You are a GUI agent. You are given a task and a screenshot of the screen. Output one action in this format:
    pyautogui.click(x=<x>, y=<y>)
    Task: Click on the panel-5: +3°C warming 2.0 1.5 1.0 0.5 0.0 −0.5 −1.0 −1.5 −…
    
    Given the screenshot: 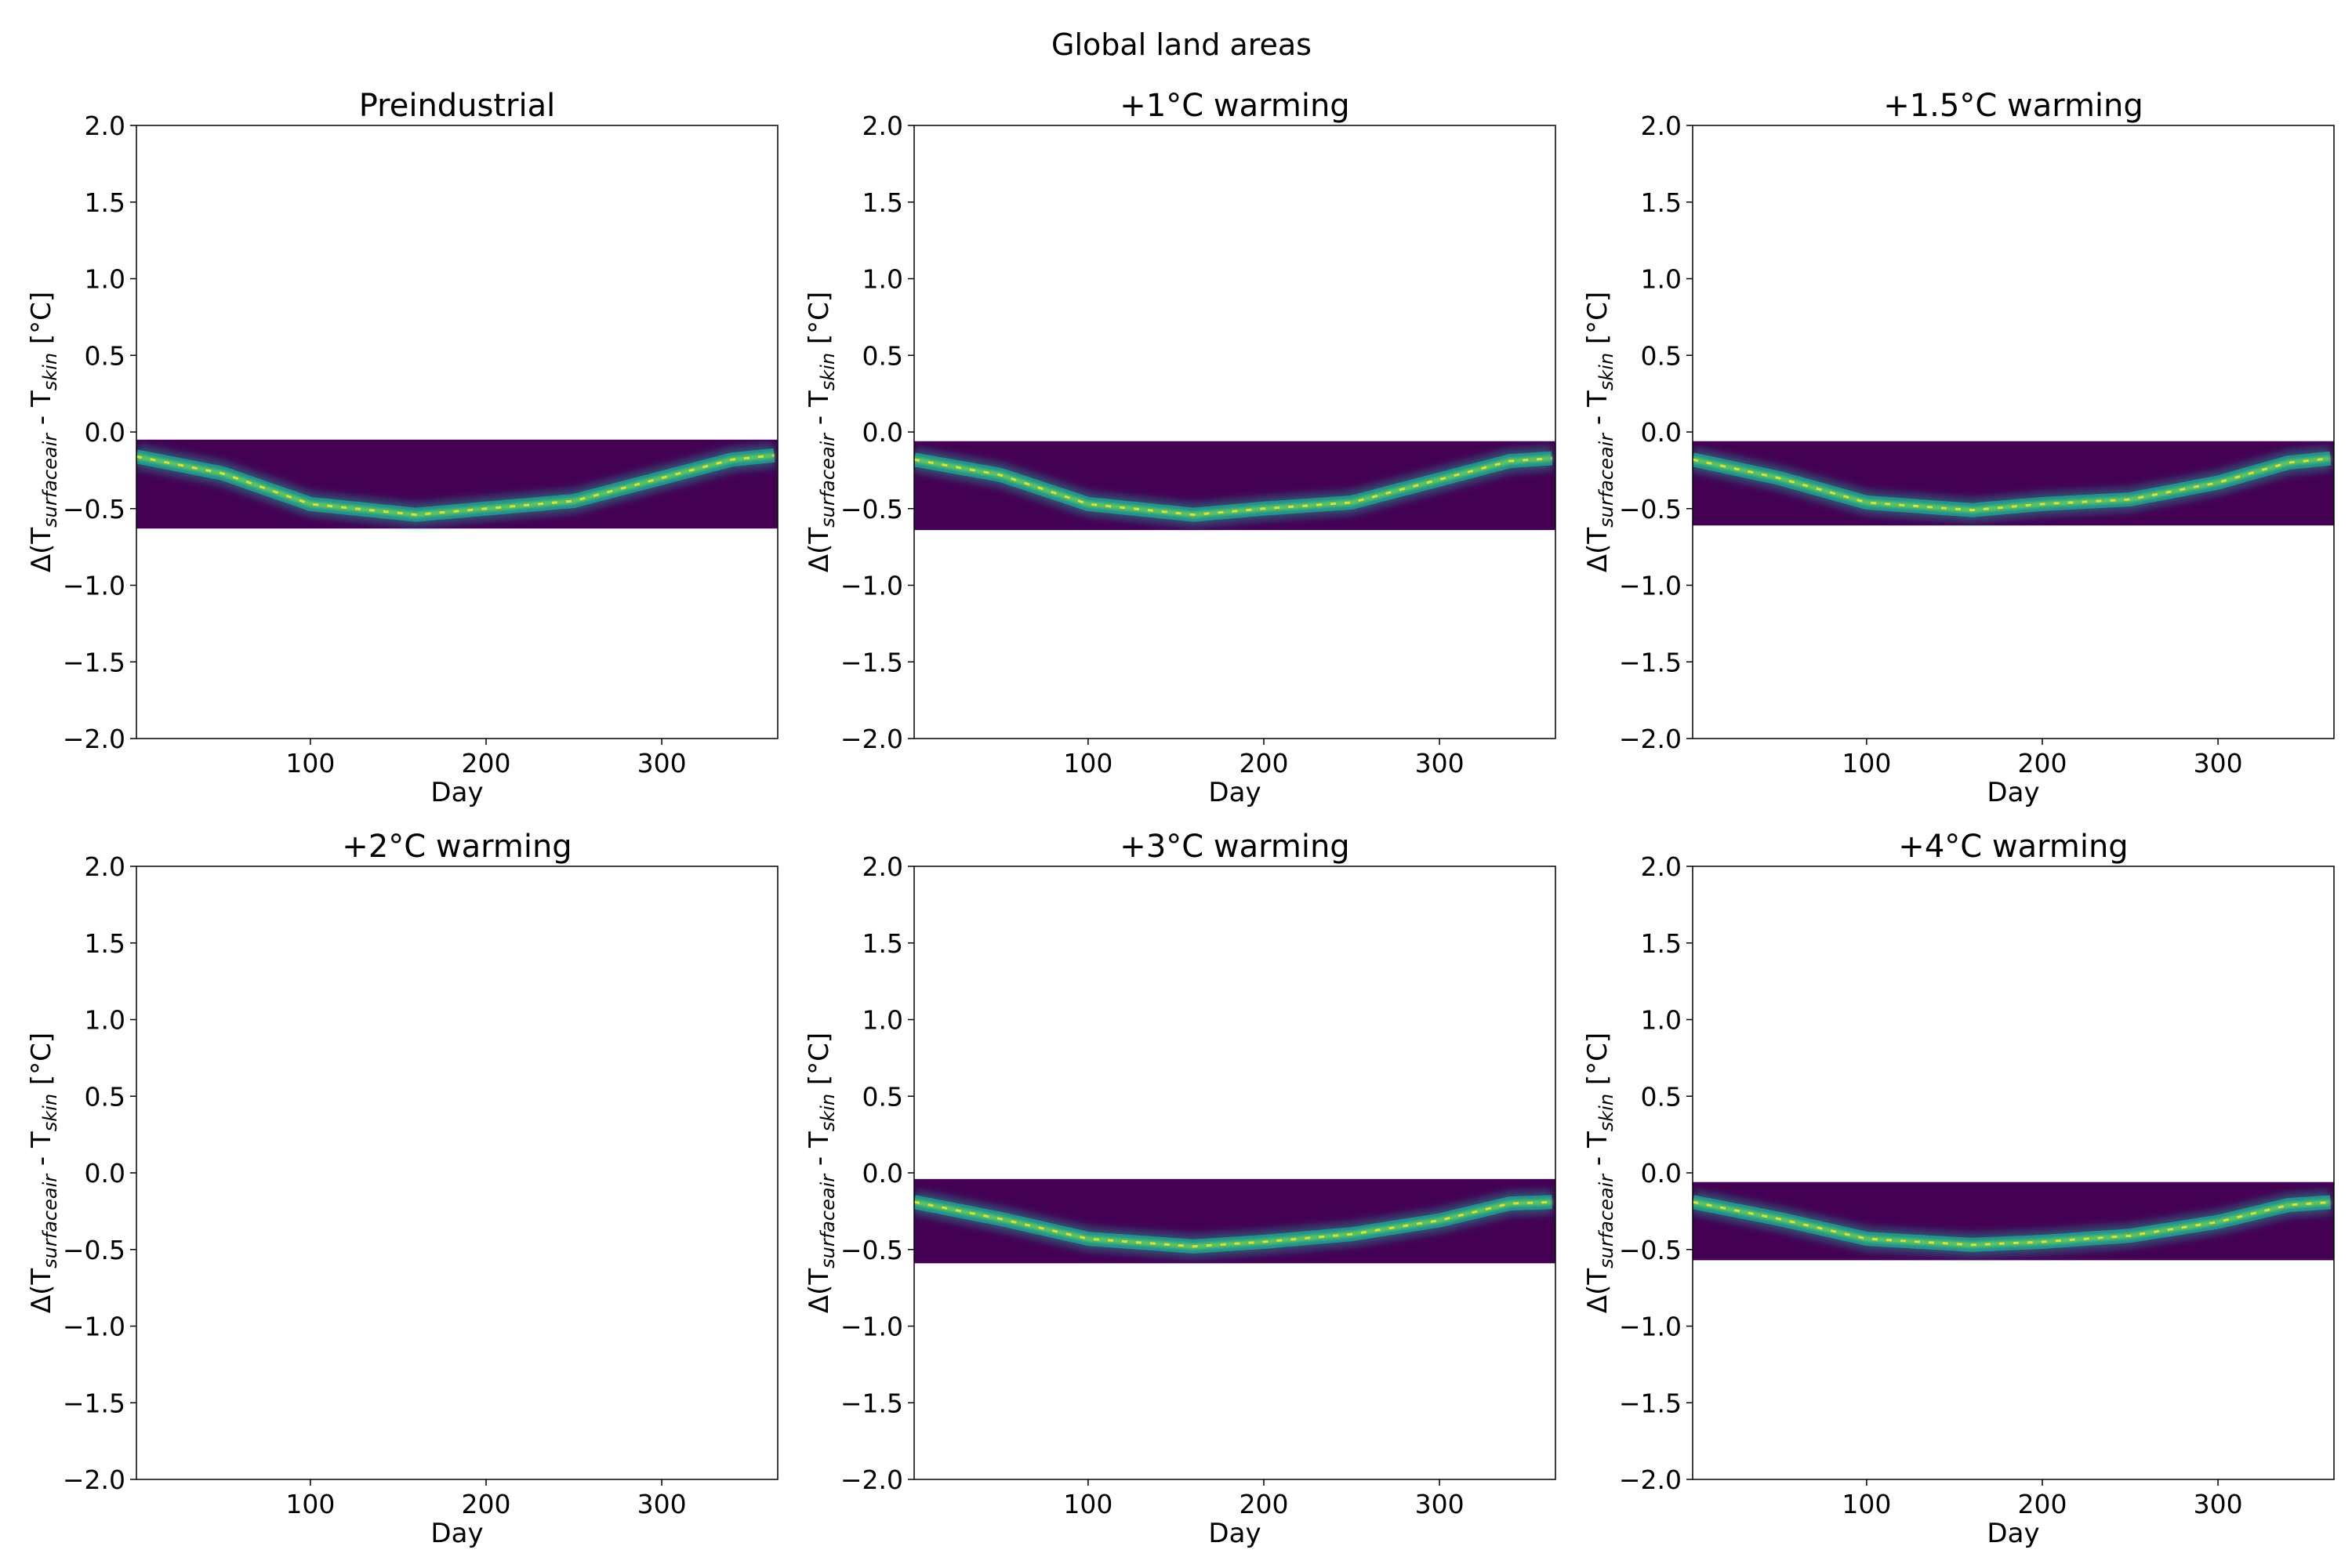 What is the action you would take?
    pyautogui.click(x=1180, y=1189)
    